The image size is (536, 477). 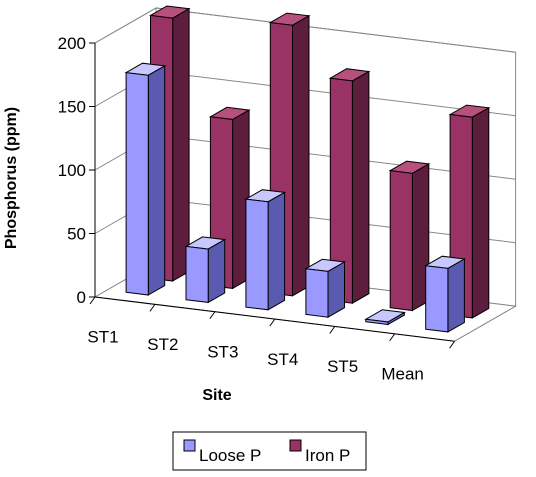 I want to click on y-axis-title: Phosphorus (ppm), so click(x=11, y=178).